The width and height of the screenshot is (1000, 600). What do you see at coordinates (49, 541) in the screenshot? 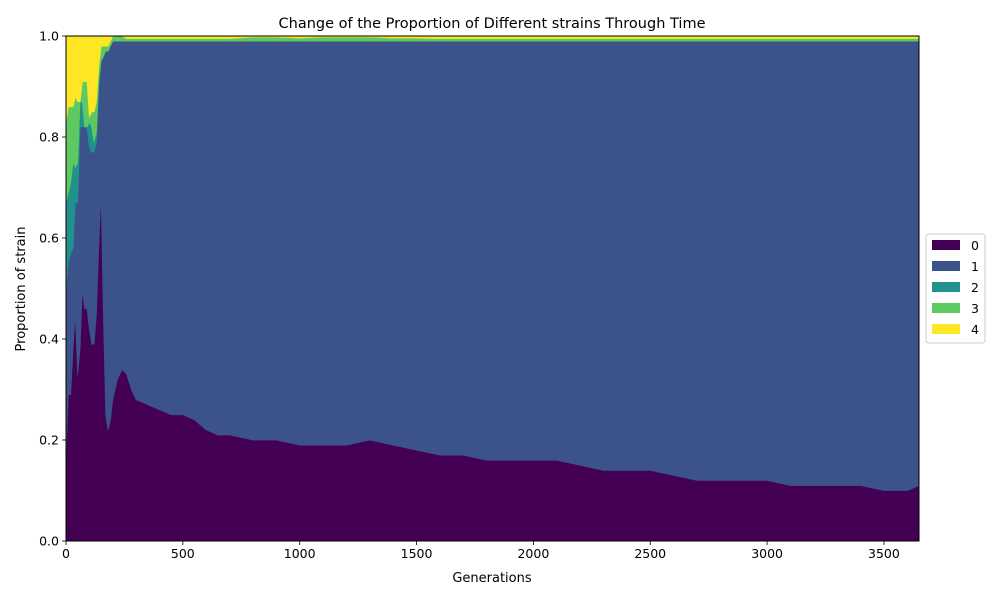
I see `y-tick-label: 0.0` at bounding box center [49, 541].